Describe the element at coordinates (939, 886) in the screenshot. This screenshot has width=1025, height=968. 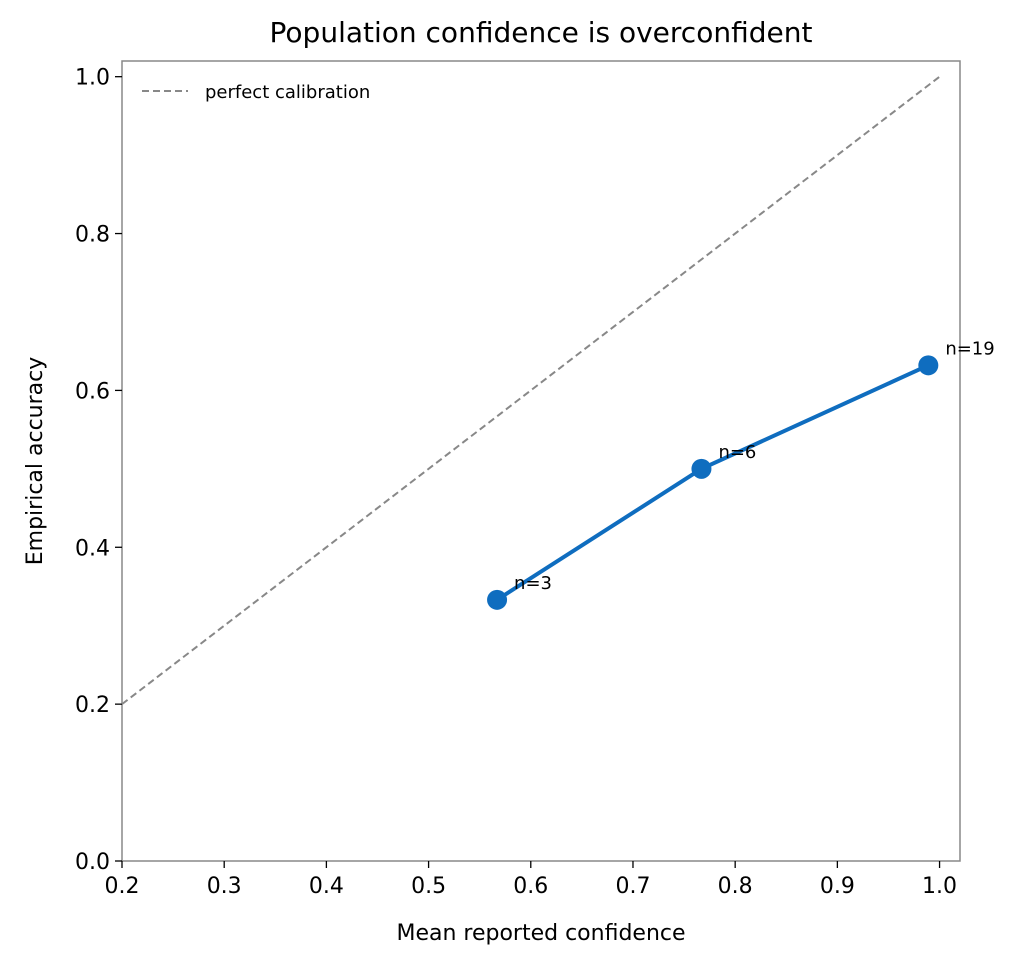
I see `x-tick-label: 1.0` at that location.